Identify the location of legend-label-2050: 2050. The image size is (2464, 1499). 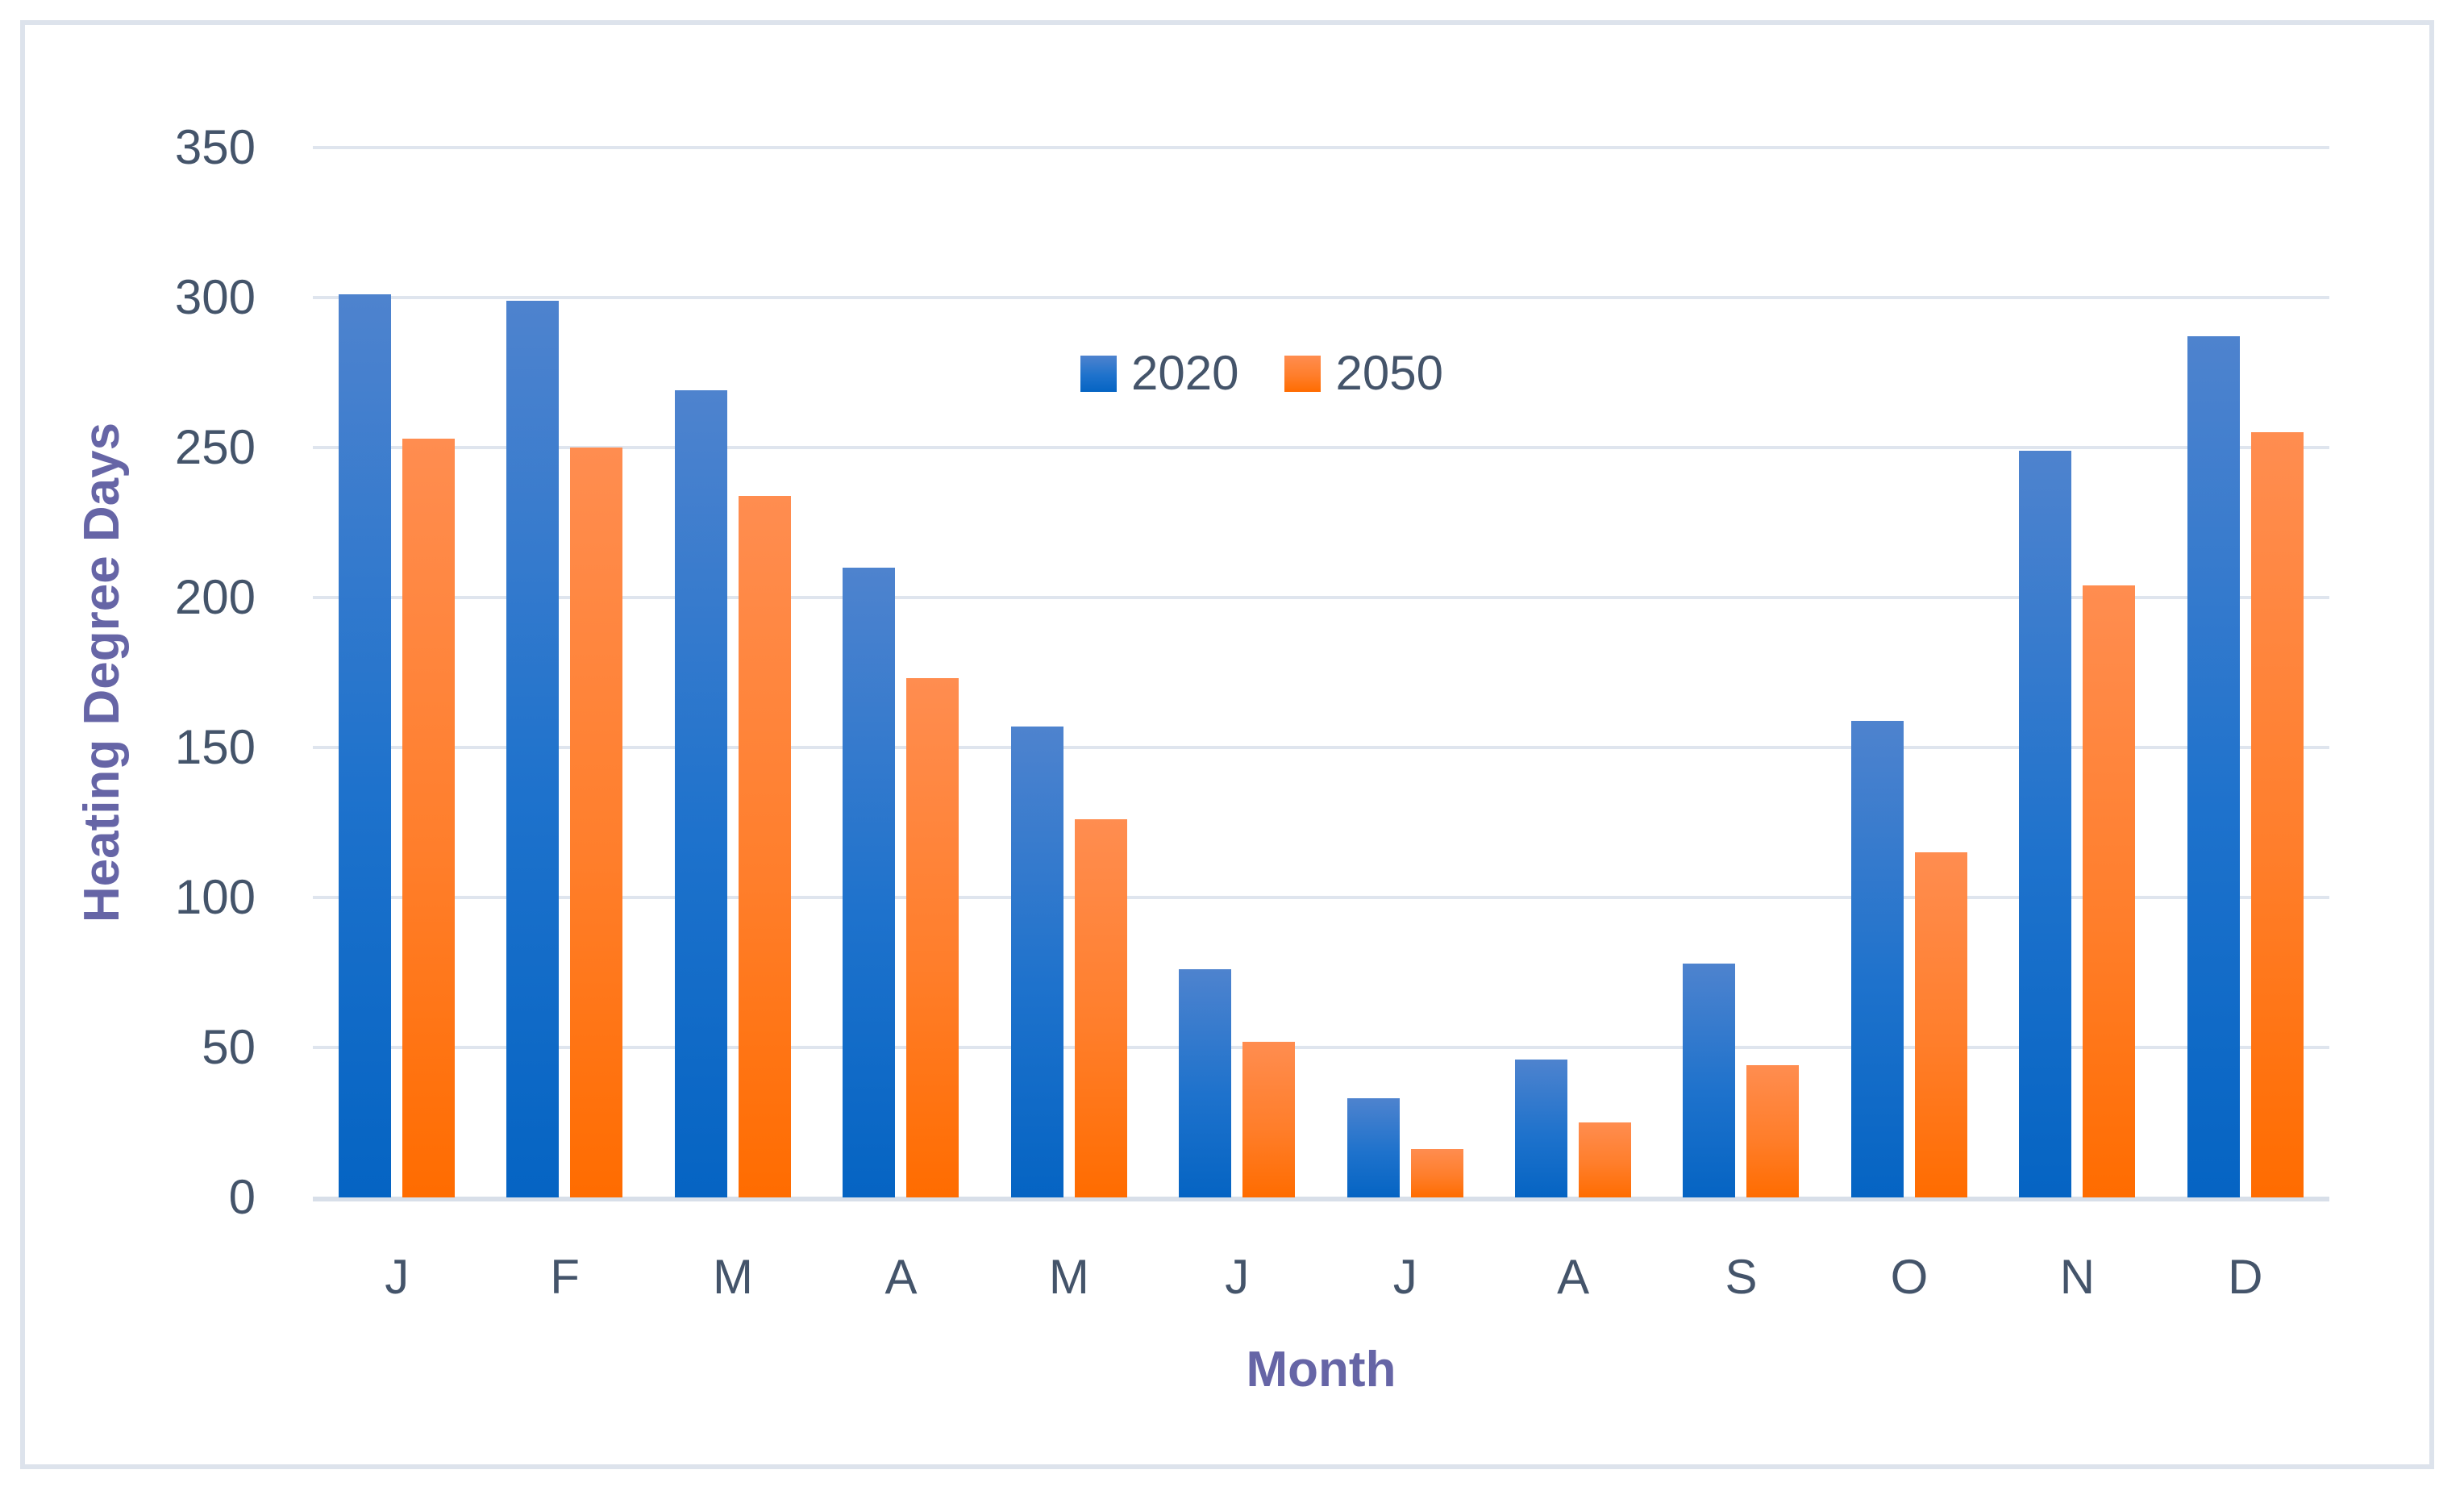
(1389, 373).